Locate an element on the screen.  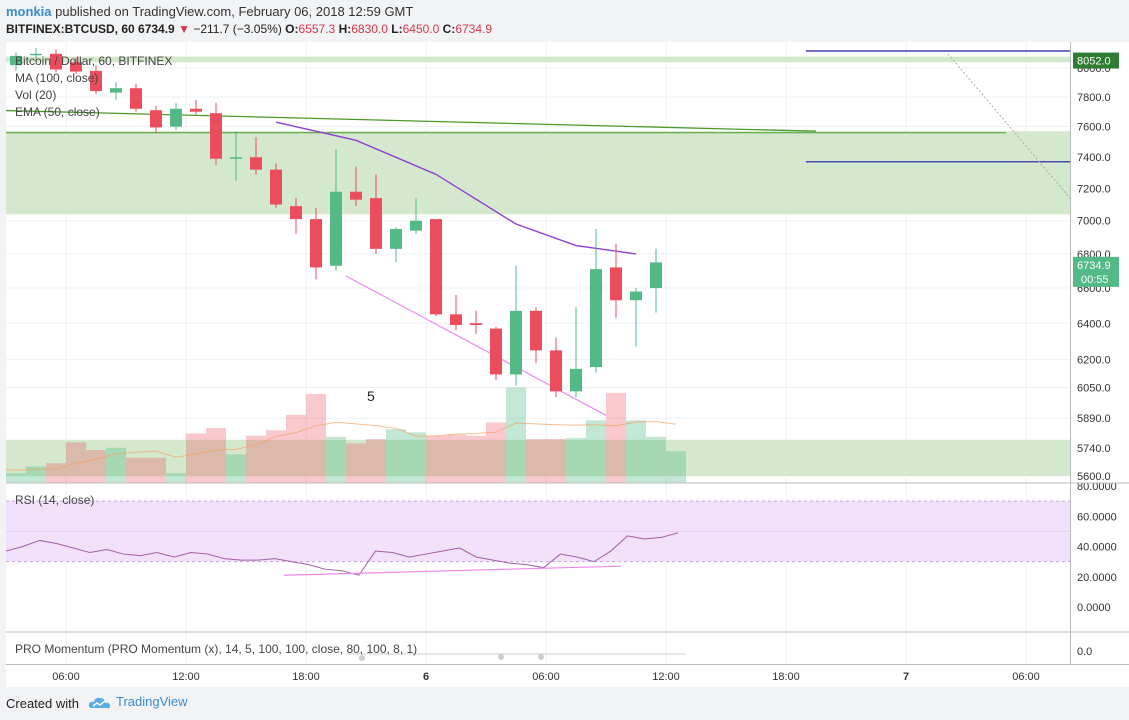
rsi-line is located at coordinates (342, 554).